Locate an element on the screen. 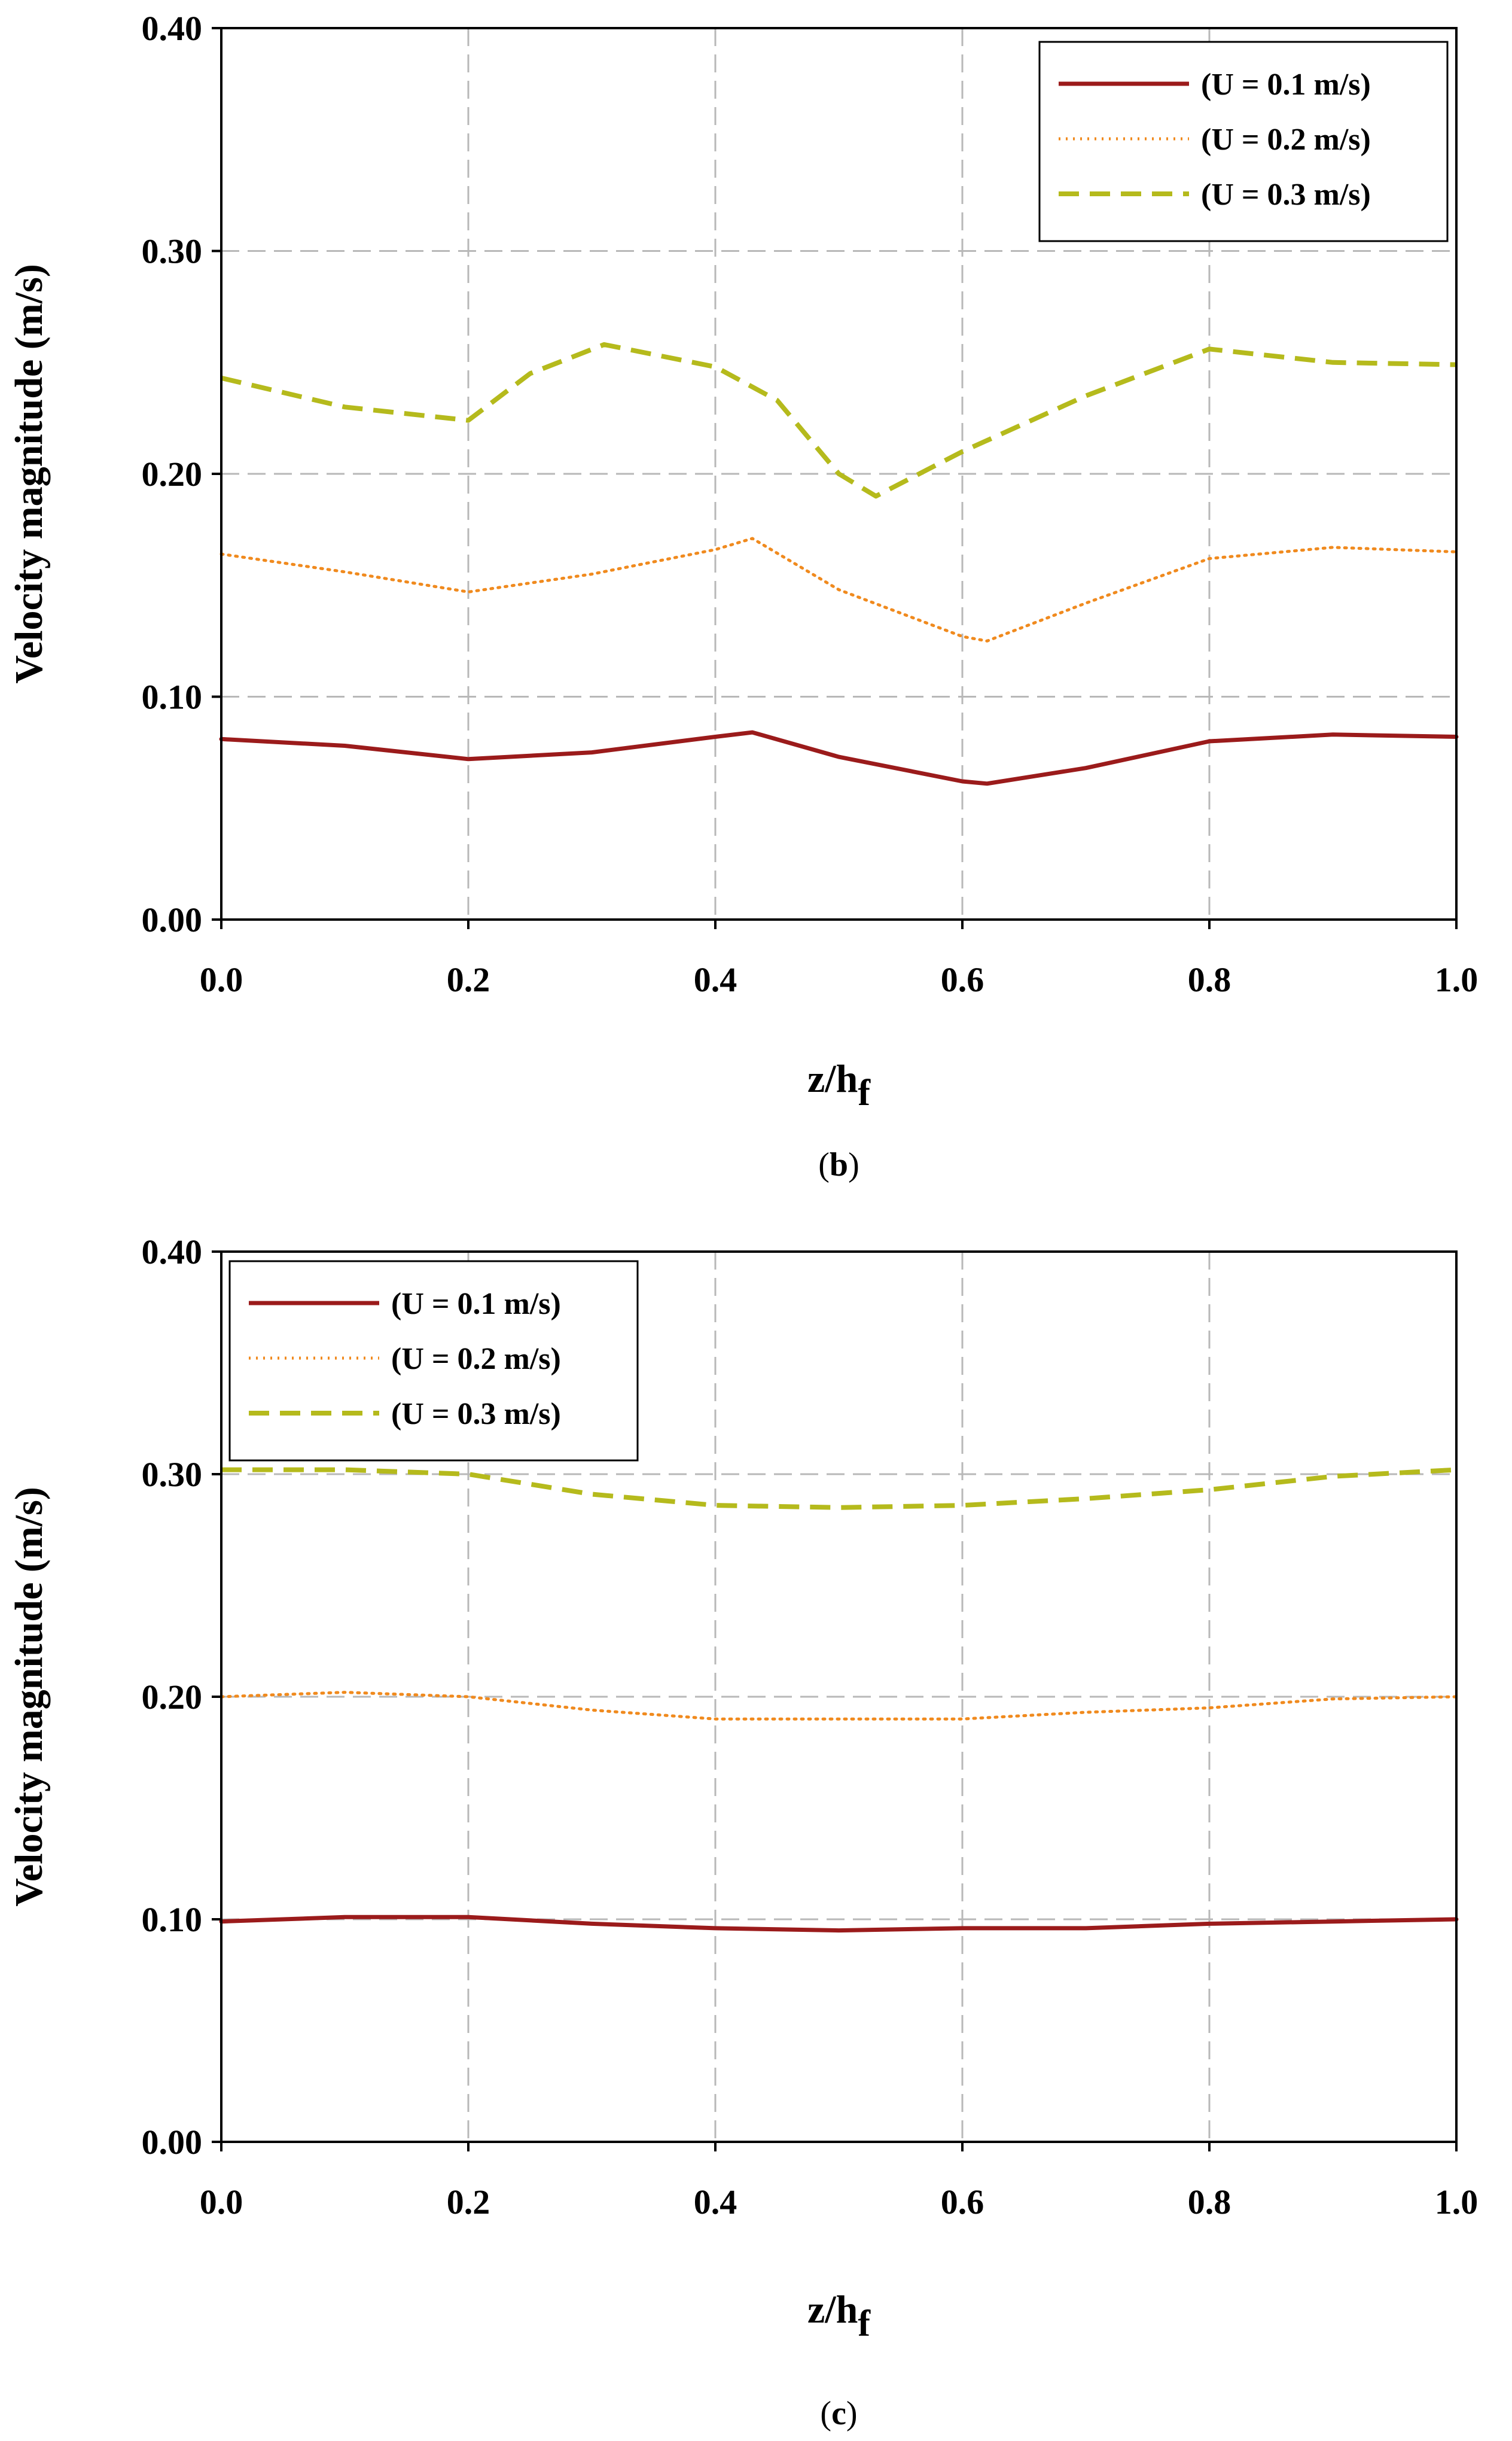 The image size is (1512, 2441). chart-c-y-tick-label: 0.10 is located at coordinates (172, 1919).